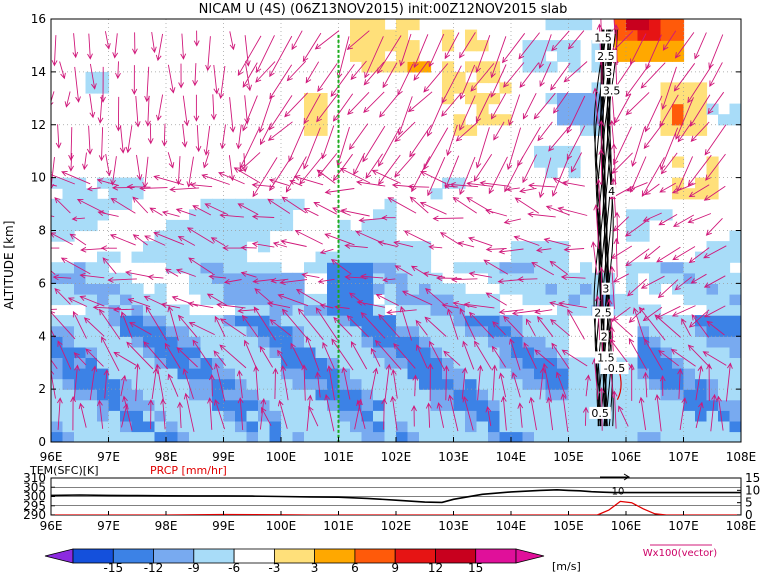 This screenshot has width=767, height=575. Describe the element at coordinates (234, 568) in the screenshot. I see `colorbar-tick-label: -6` at that location.